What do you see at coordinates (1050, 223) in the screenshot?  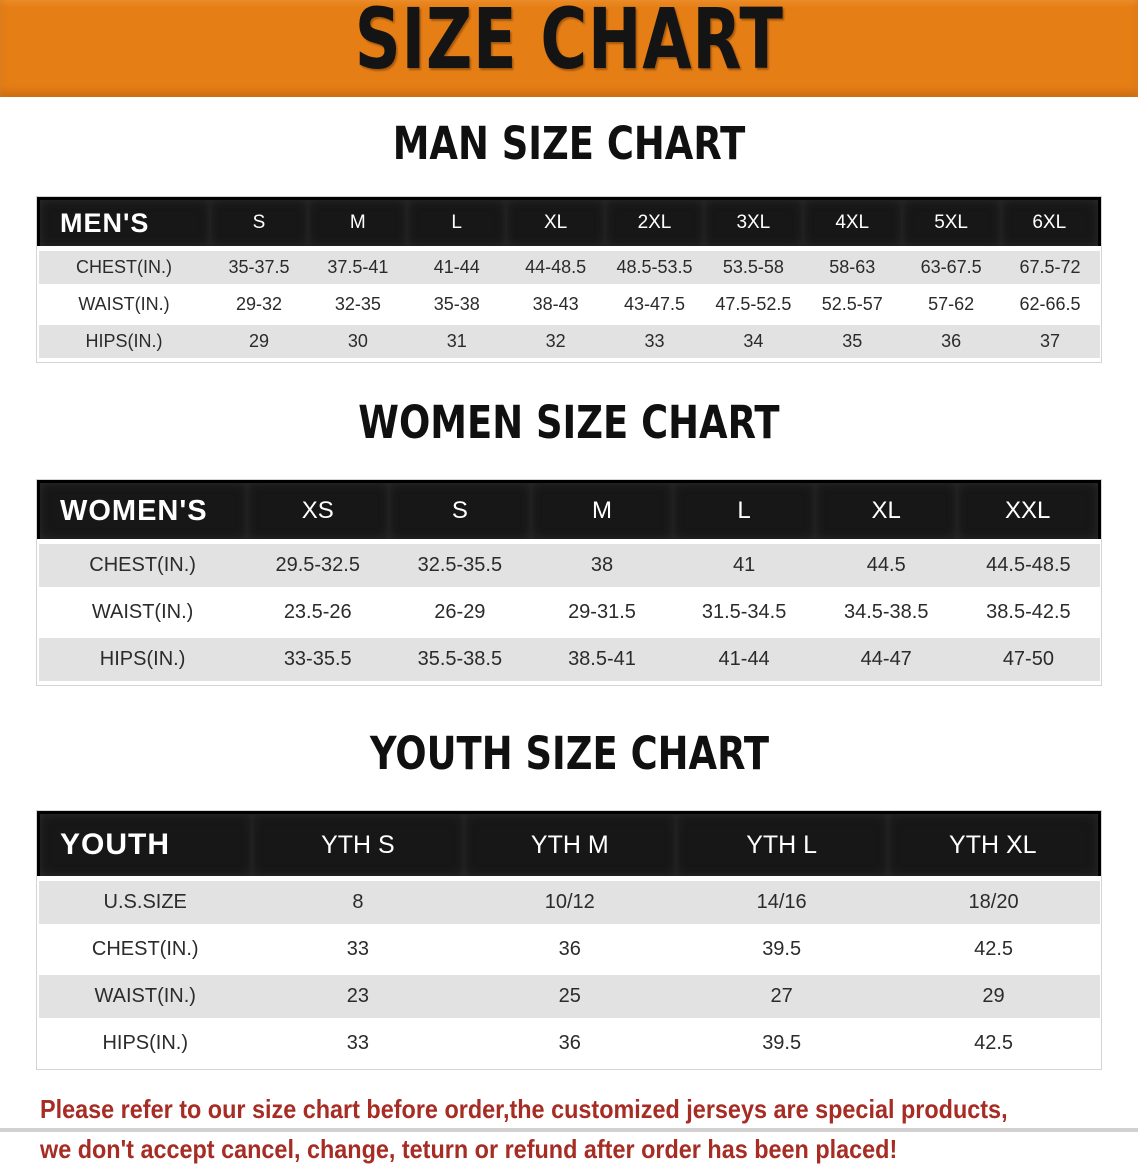 I see `size-column-header: 6XL` at bounding box center [1050, 223].